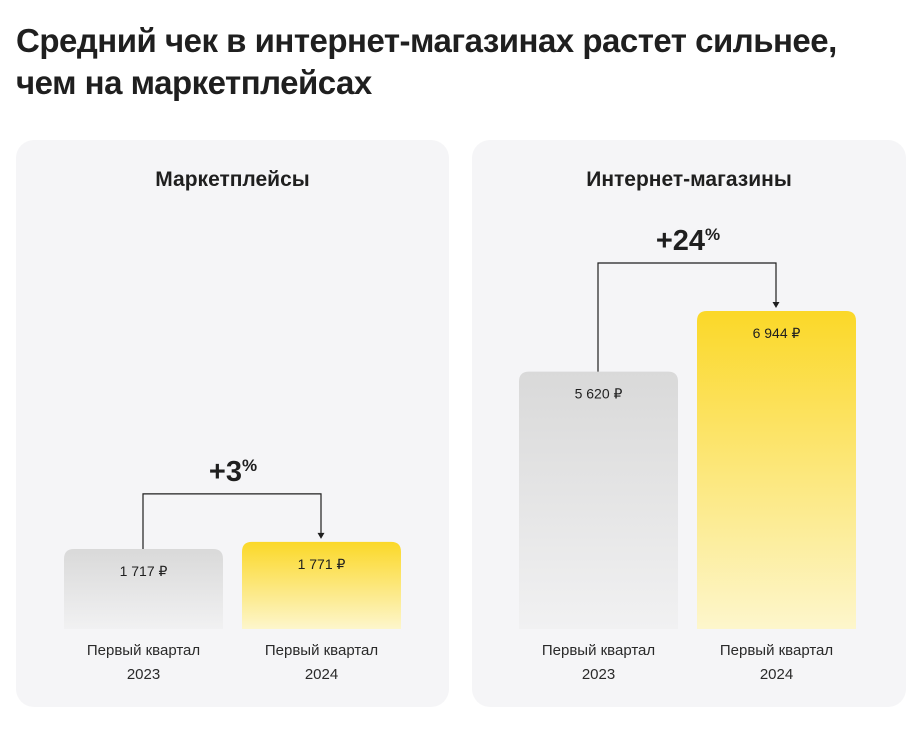  Describe the element at coordinates (599, 394) in the screenshot. I see `bar-value-label: 5 620 ₽` at that location.